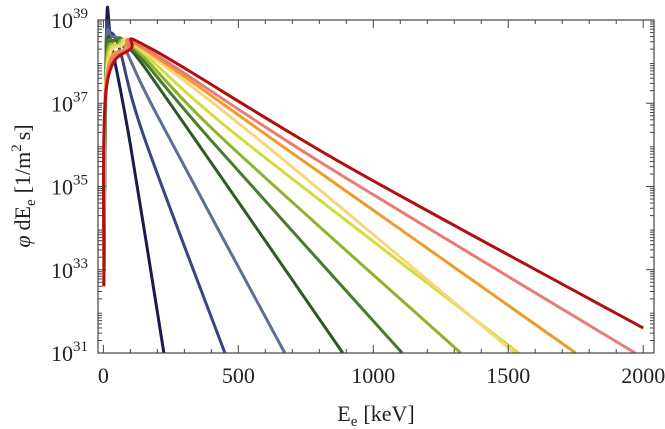  What do you see at coordinates (103, 375) in the screenshot?
I see `x-tick-label: 0` at bounding box center [103, 375].